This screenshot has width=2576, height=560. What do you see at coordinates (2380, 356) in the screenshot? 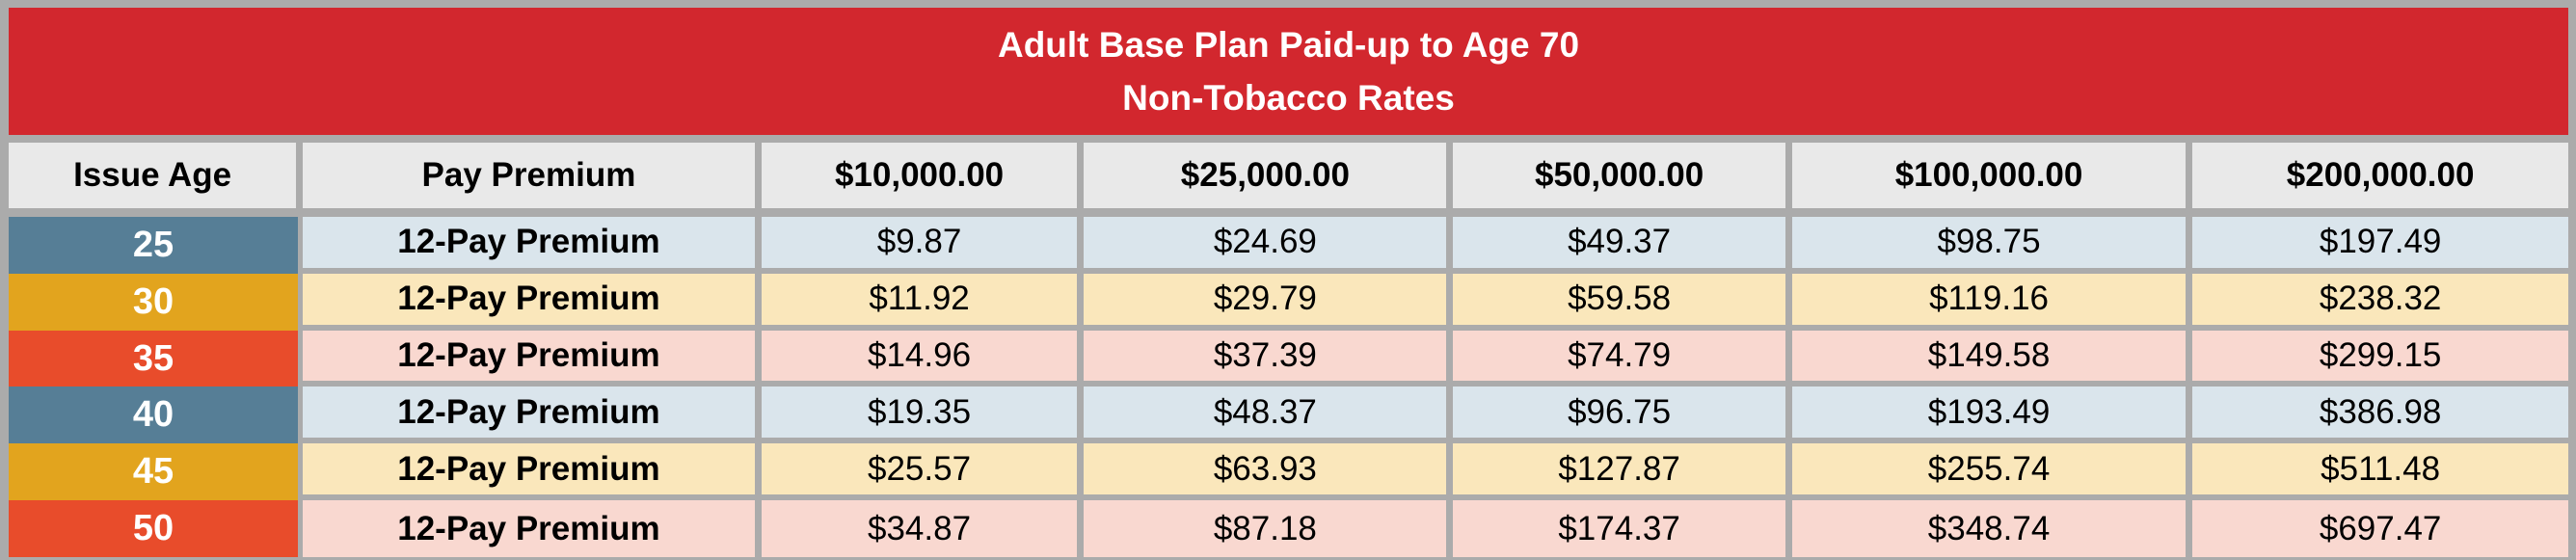
I see `rate-cell-200000: $299.15` at bounding box center [2380, 356].